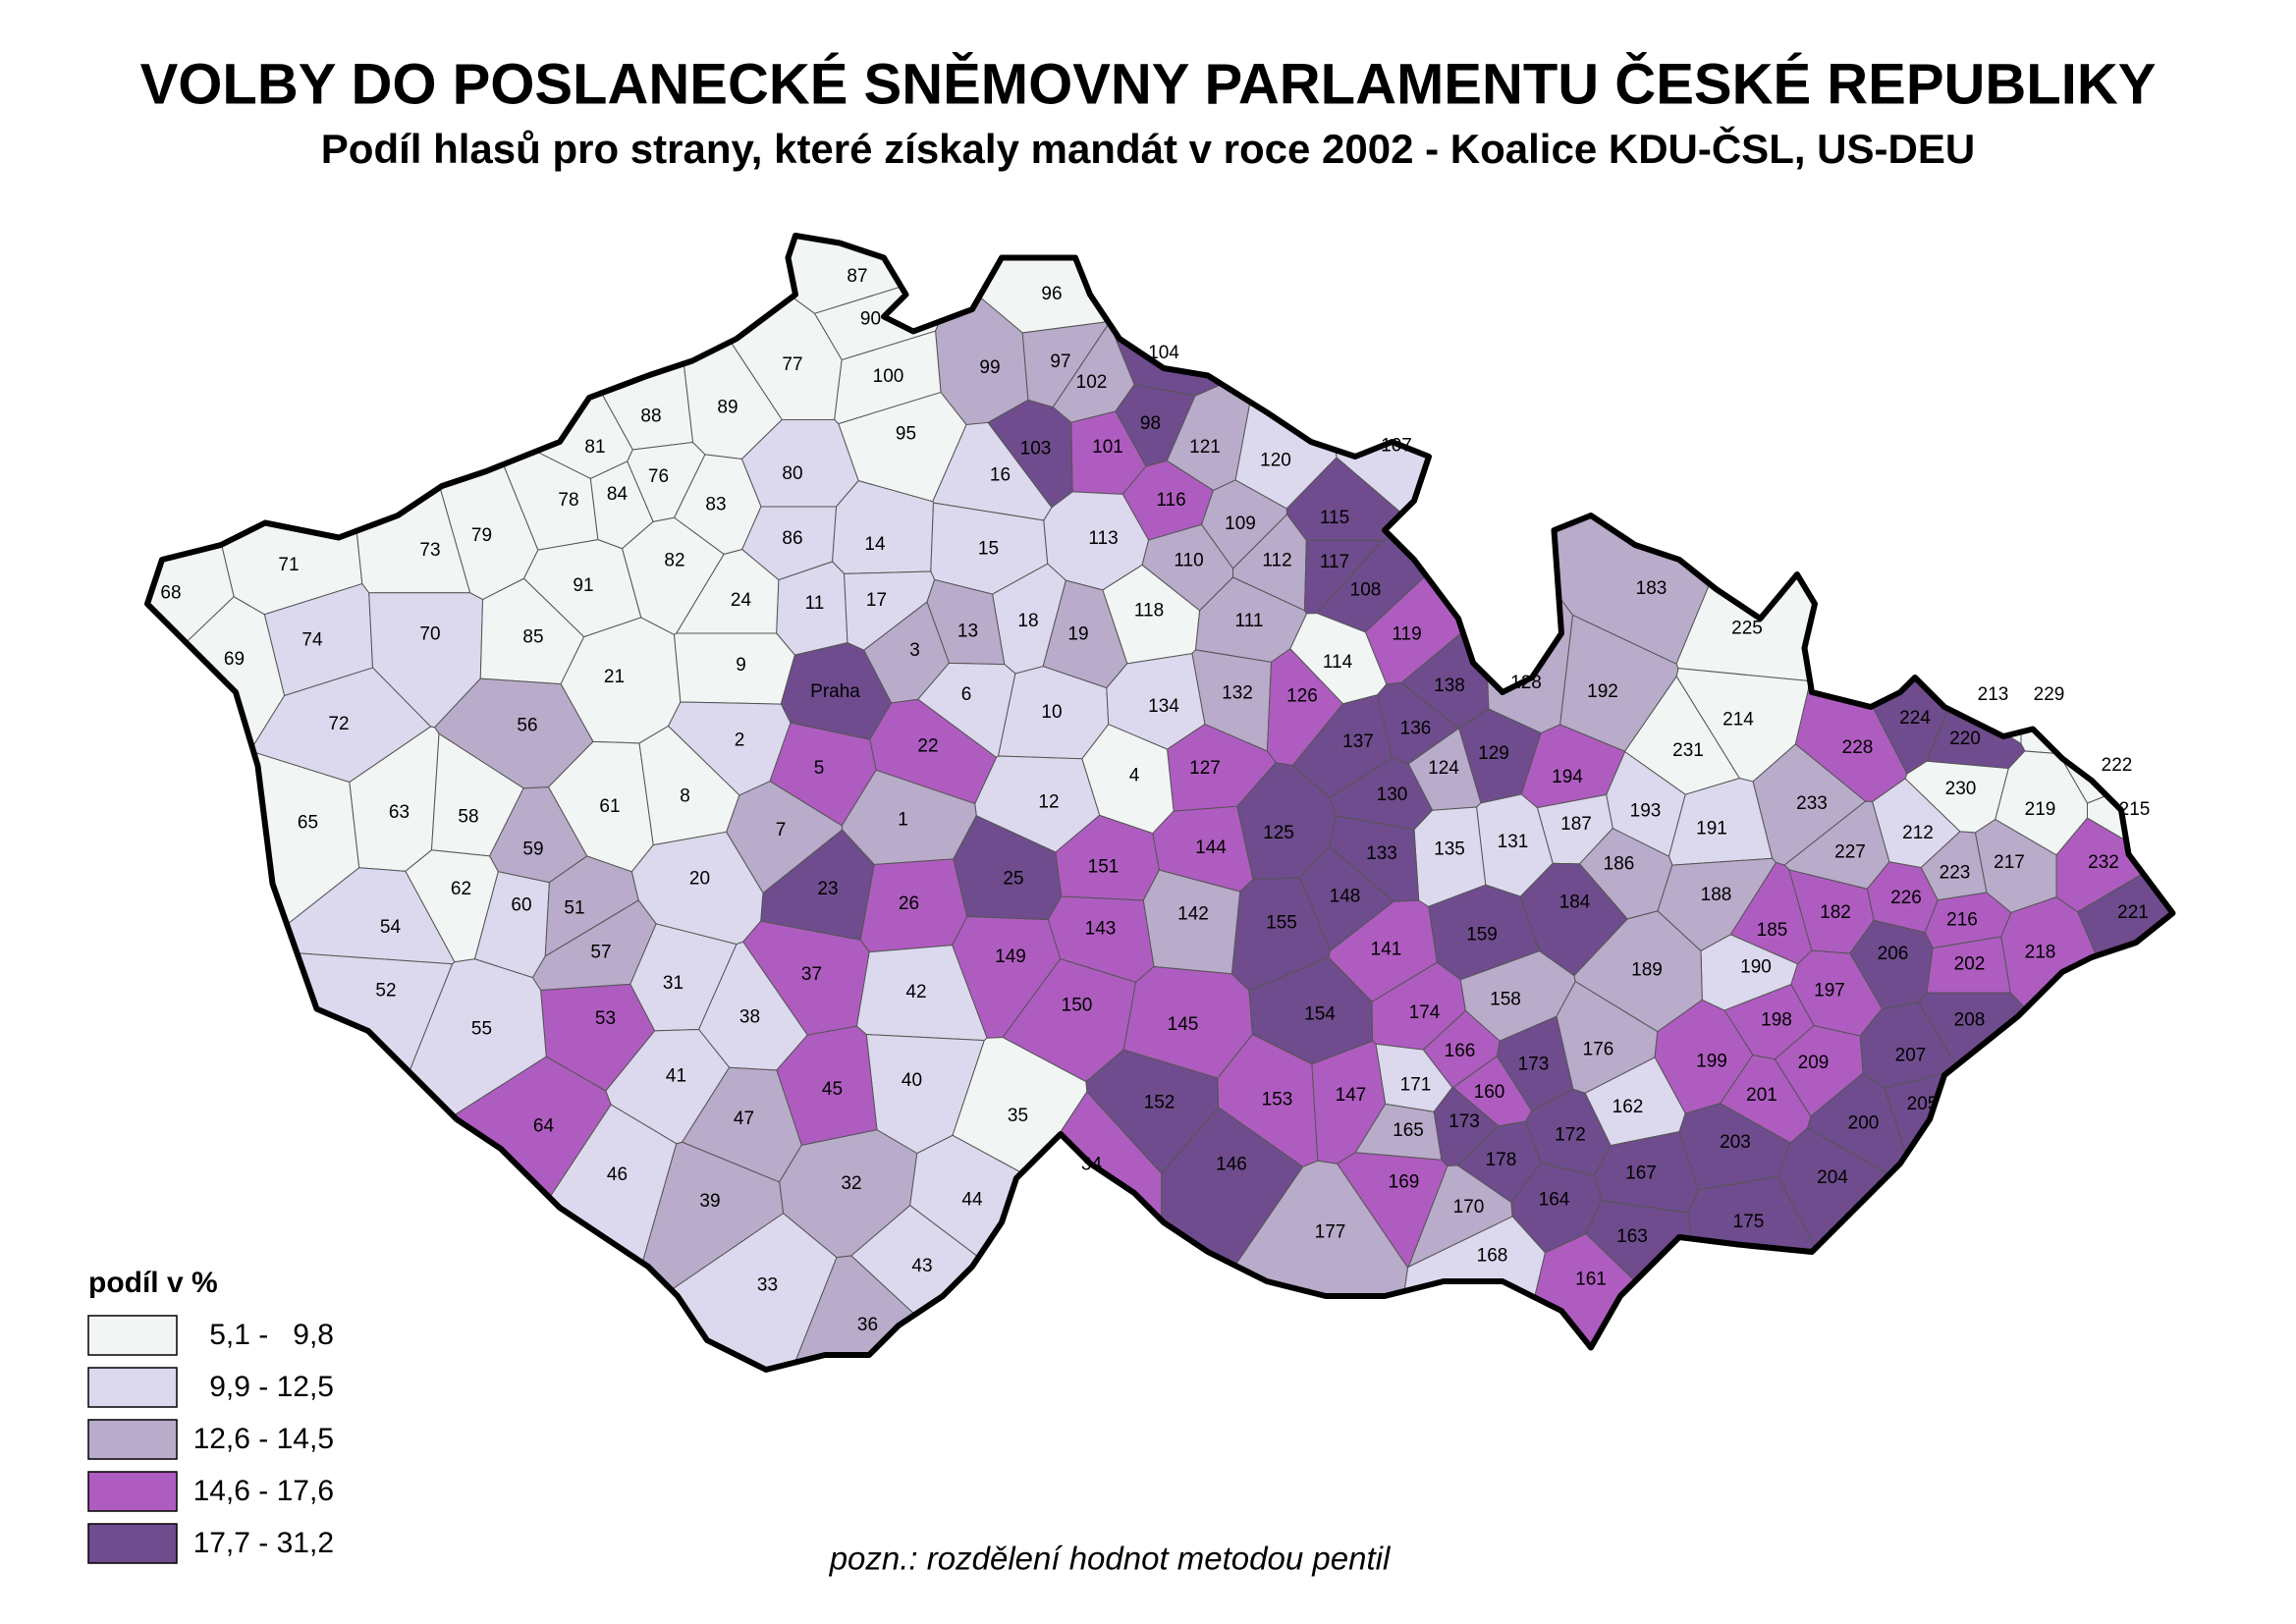 Image resolution: width=2296 pixels, height=1624 pixels. Describe the element at coordinates (1449, 686) in the screenshot. I see `district-label: 138` at that location.